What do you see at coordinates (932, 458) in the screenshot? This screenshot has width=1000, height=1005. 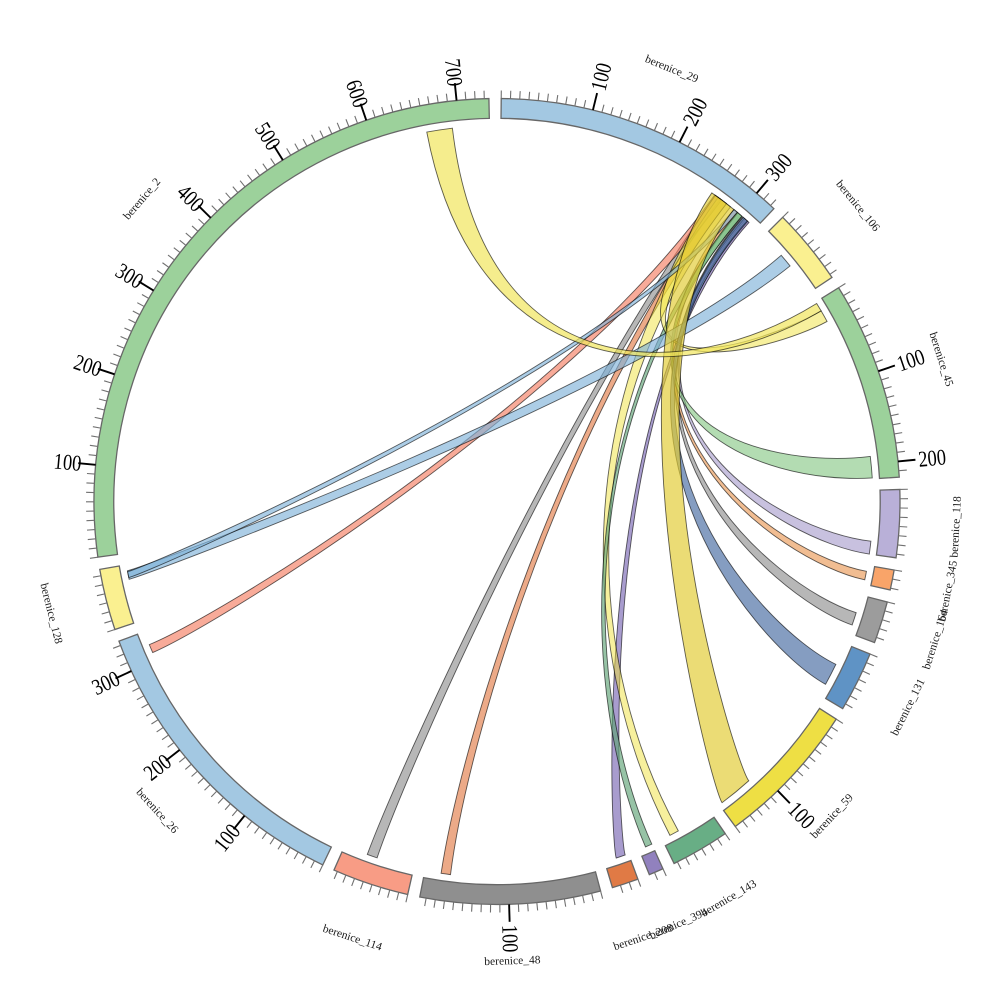 I see `svg-text: 200` at bounding box center [932, 458].